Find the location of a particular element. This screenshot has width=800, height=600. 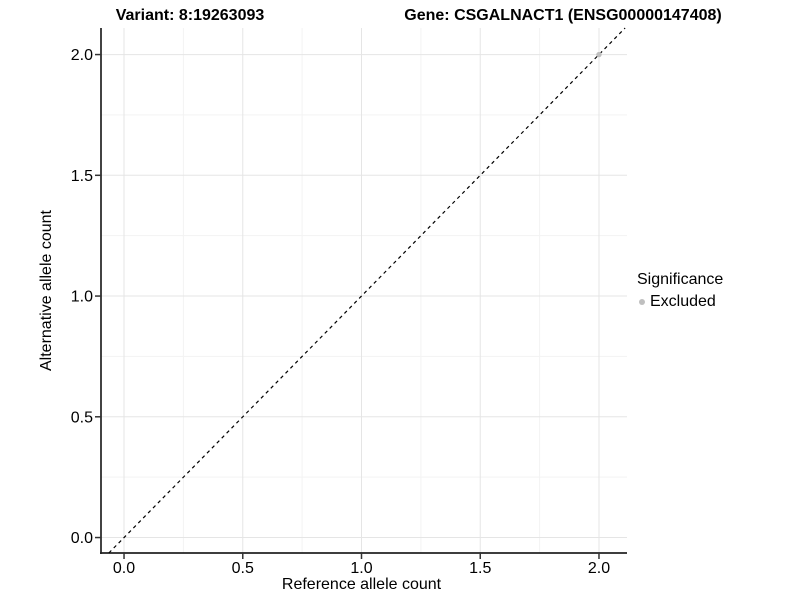

gene-title: Gene: CSGALNACT1 (ENSG00000147408) is located at coordinates (563, 15).